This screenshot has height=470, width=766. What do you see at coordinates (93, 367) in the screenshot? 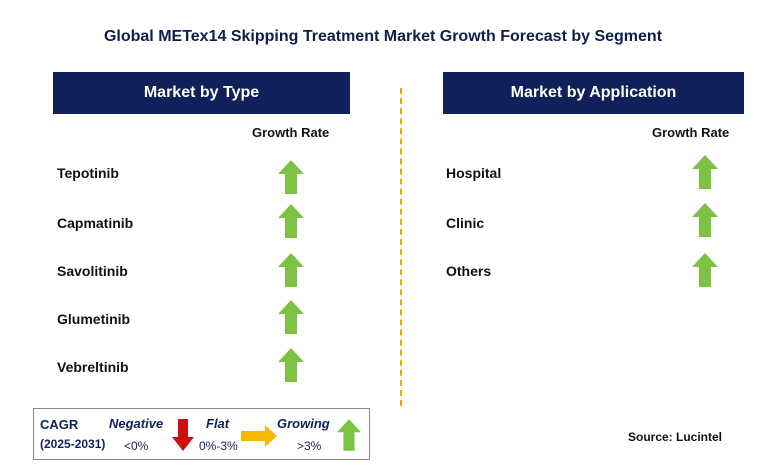
I see `type-item-vebreltinib: Vebreltinib` at bounding box center [93, 367].